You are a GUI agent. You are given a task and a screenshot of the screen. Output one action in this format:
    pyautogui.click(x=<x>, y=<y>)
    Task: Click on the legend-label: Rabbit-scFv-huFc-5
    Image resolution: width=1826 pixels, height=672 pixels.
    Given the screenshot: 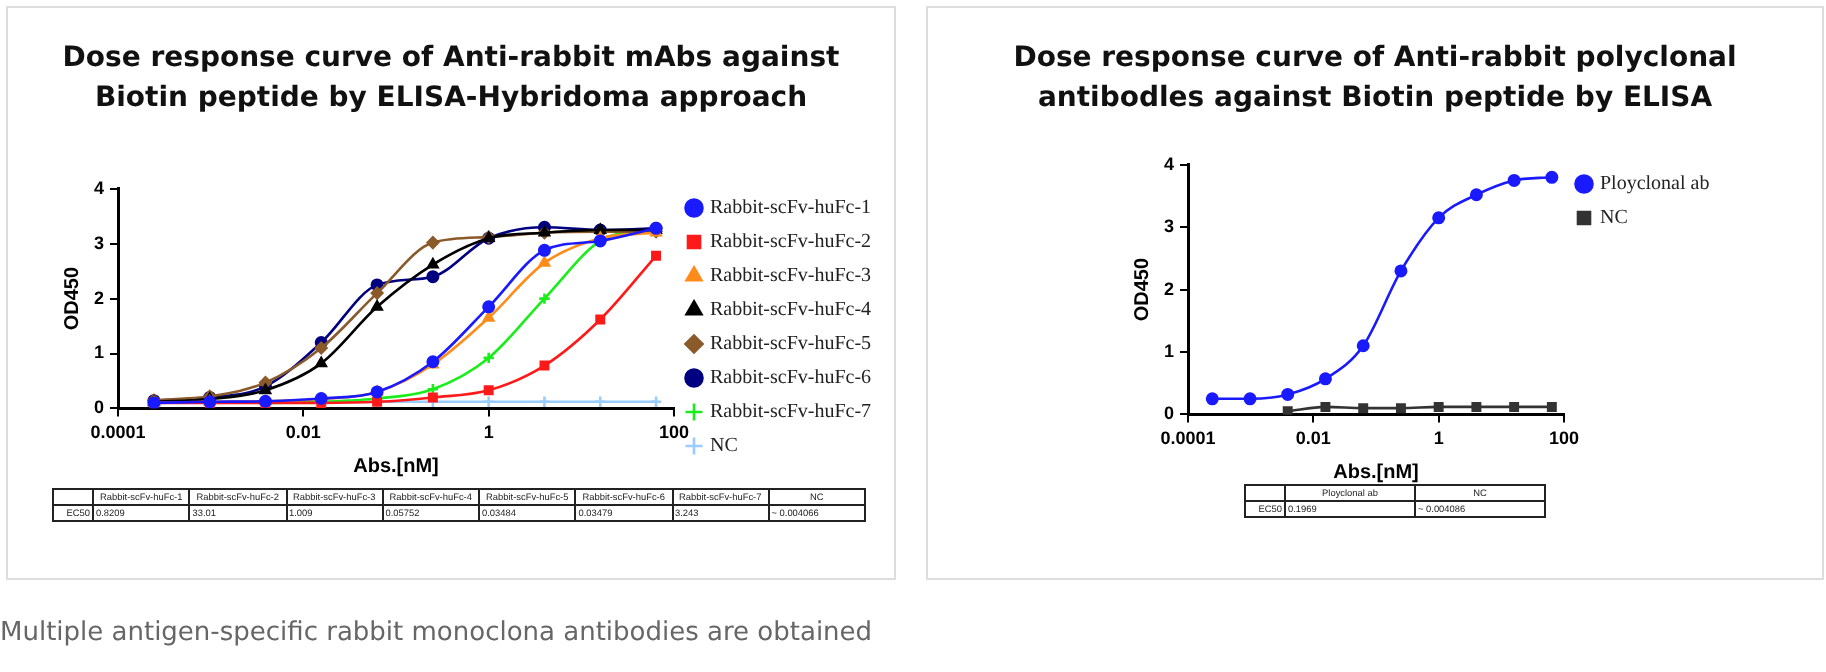 What is the action you would take?
    pyautogui.click(x=791, y=344)
    